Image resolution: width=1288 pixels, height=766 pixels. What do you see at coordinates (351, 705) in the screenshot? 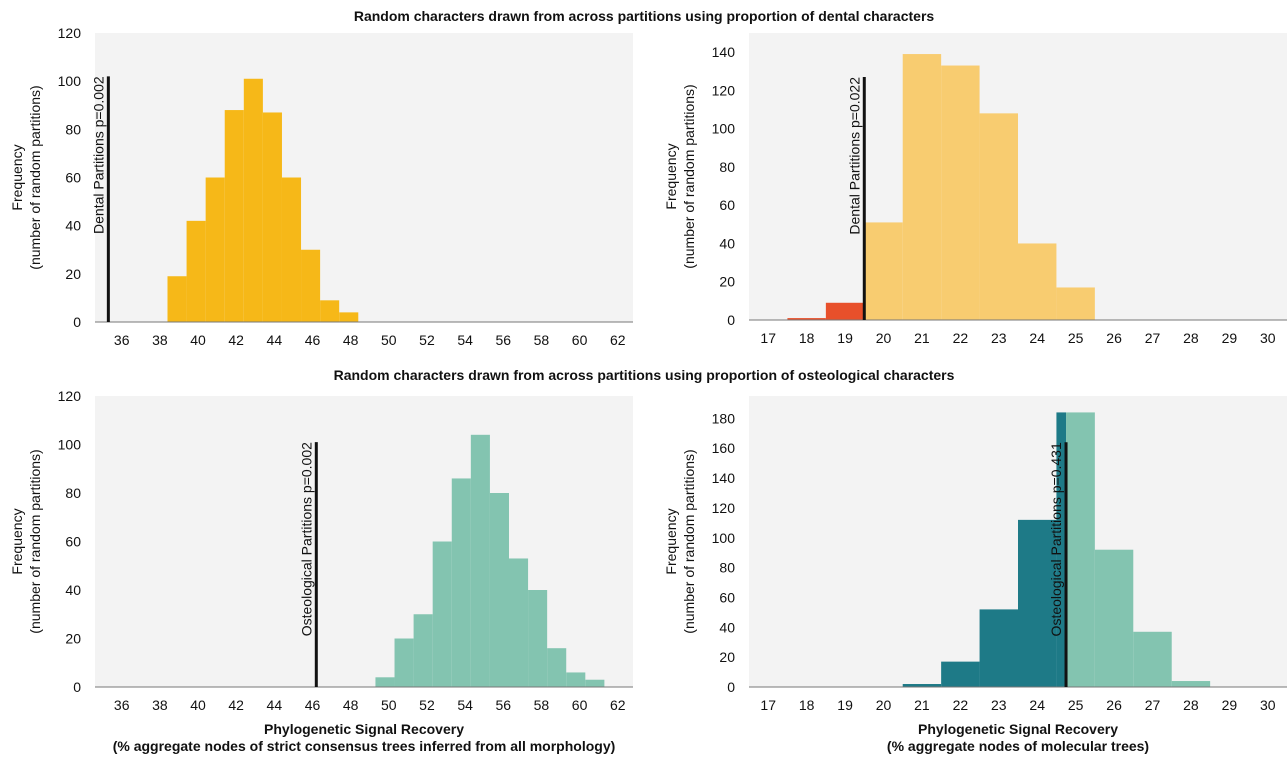
I see `osteological-morphology-x-tick-label-6: 48` at bounding box center [351, 705].